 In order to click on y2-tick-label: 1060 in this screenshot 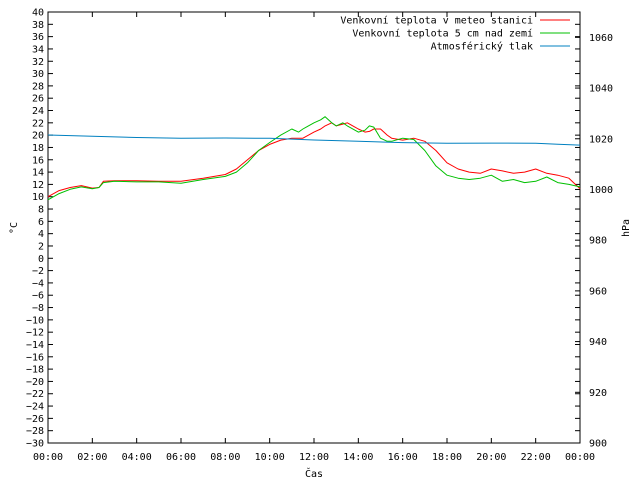, I will do `click(601, 38)`.